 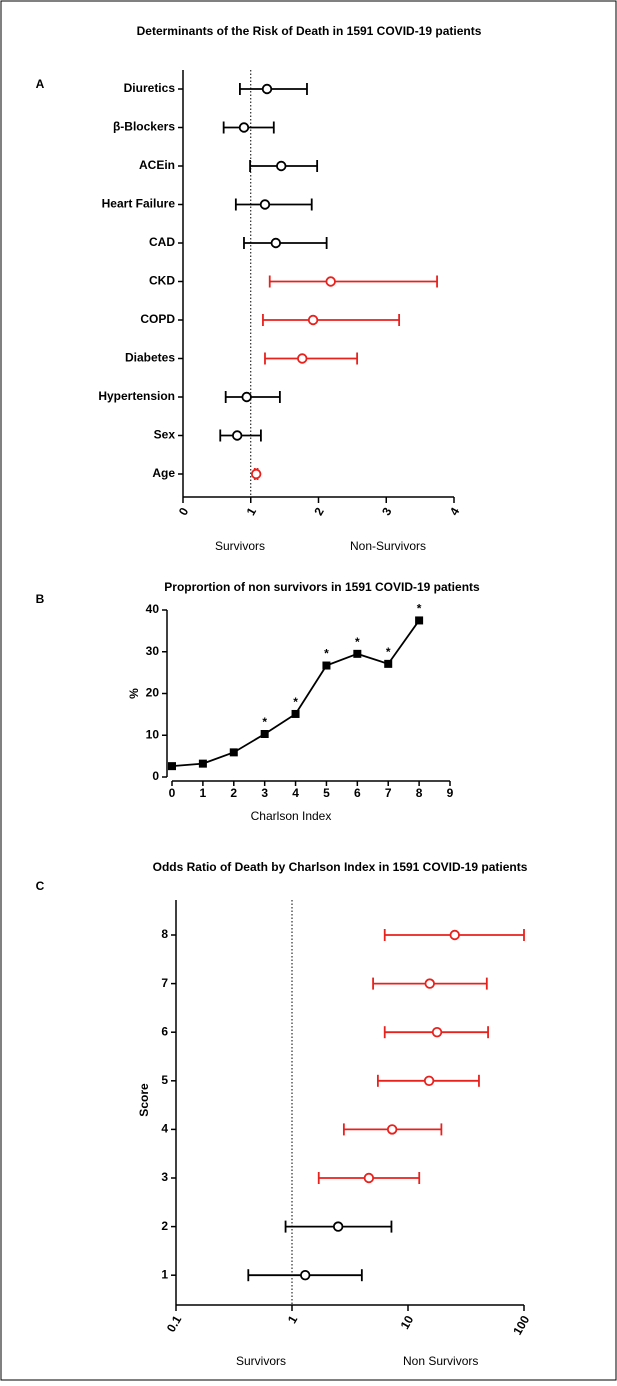 I want to click on x-tick-label: 4, so click(x=295, y=793).